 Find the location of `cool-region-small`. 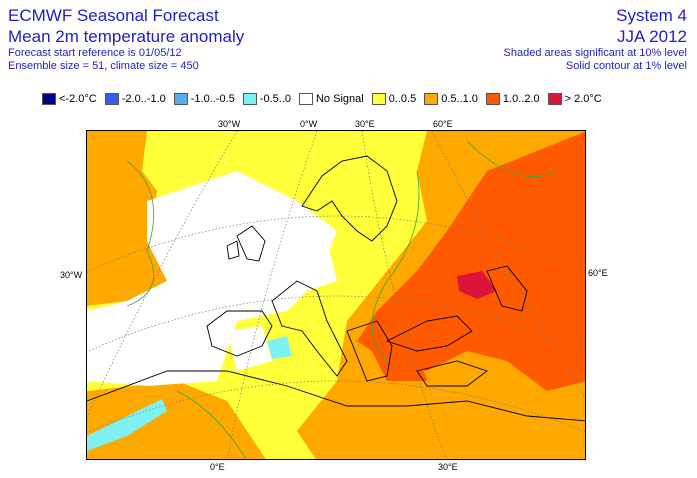

cool-region-small is located at coordinates (279, 347).